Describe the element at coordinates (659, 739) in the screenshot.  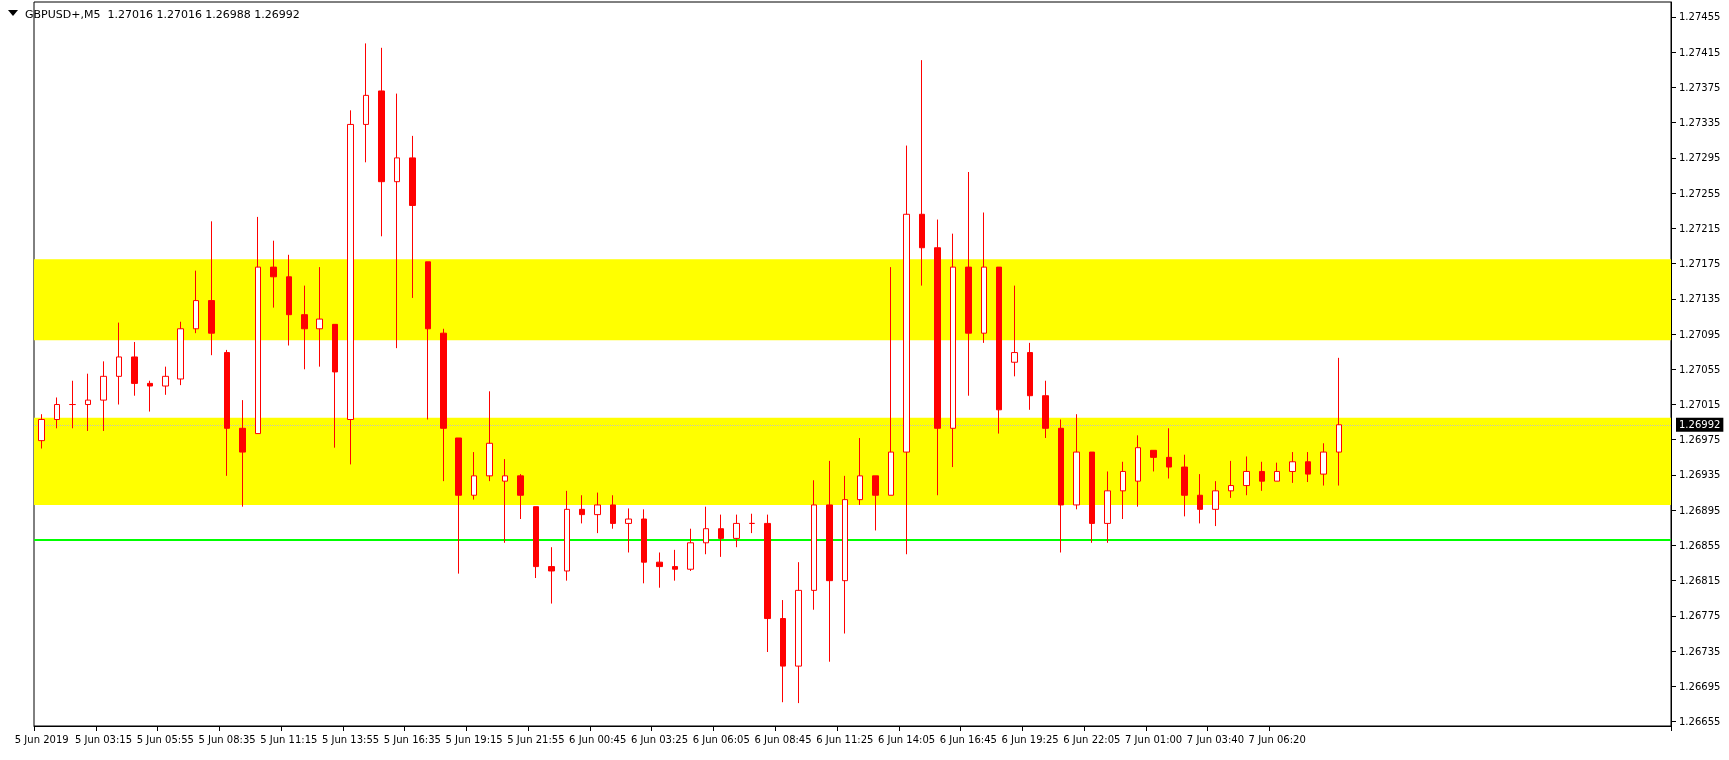
I see `x-tick-label: 6 Jun 03:25` at that location.